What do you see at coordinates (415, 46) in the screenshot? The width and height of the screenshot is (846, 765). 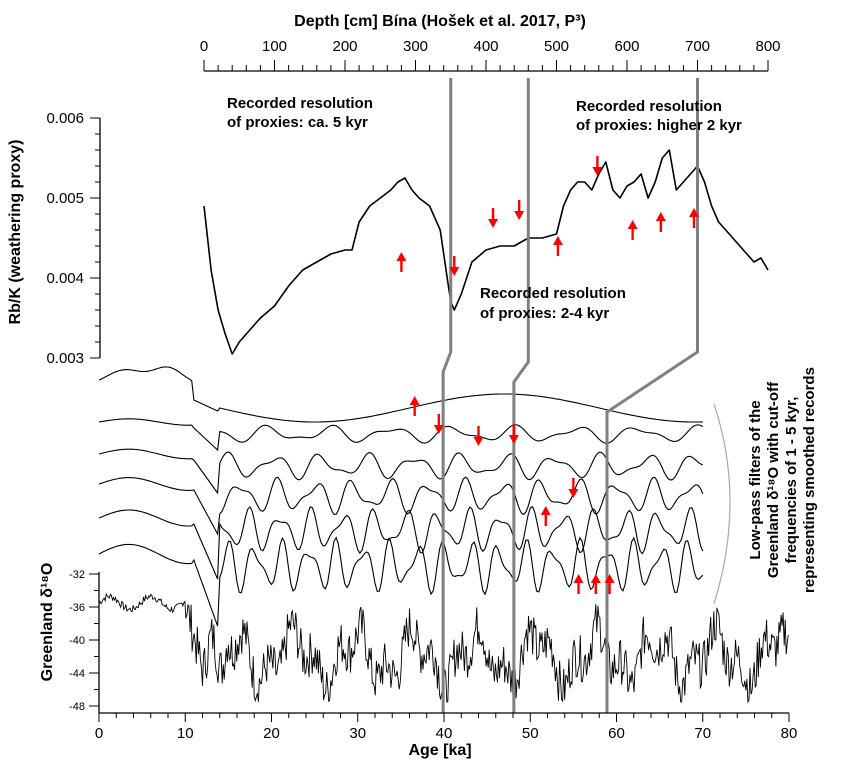 I see `top-tick-label: 300` at bounding box center [415, 46].